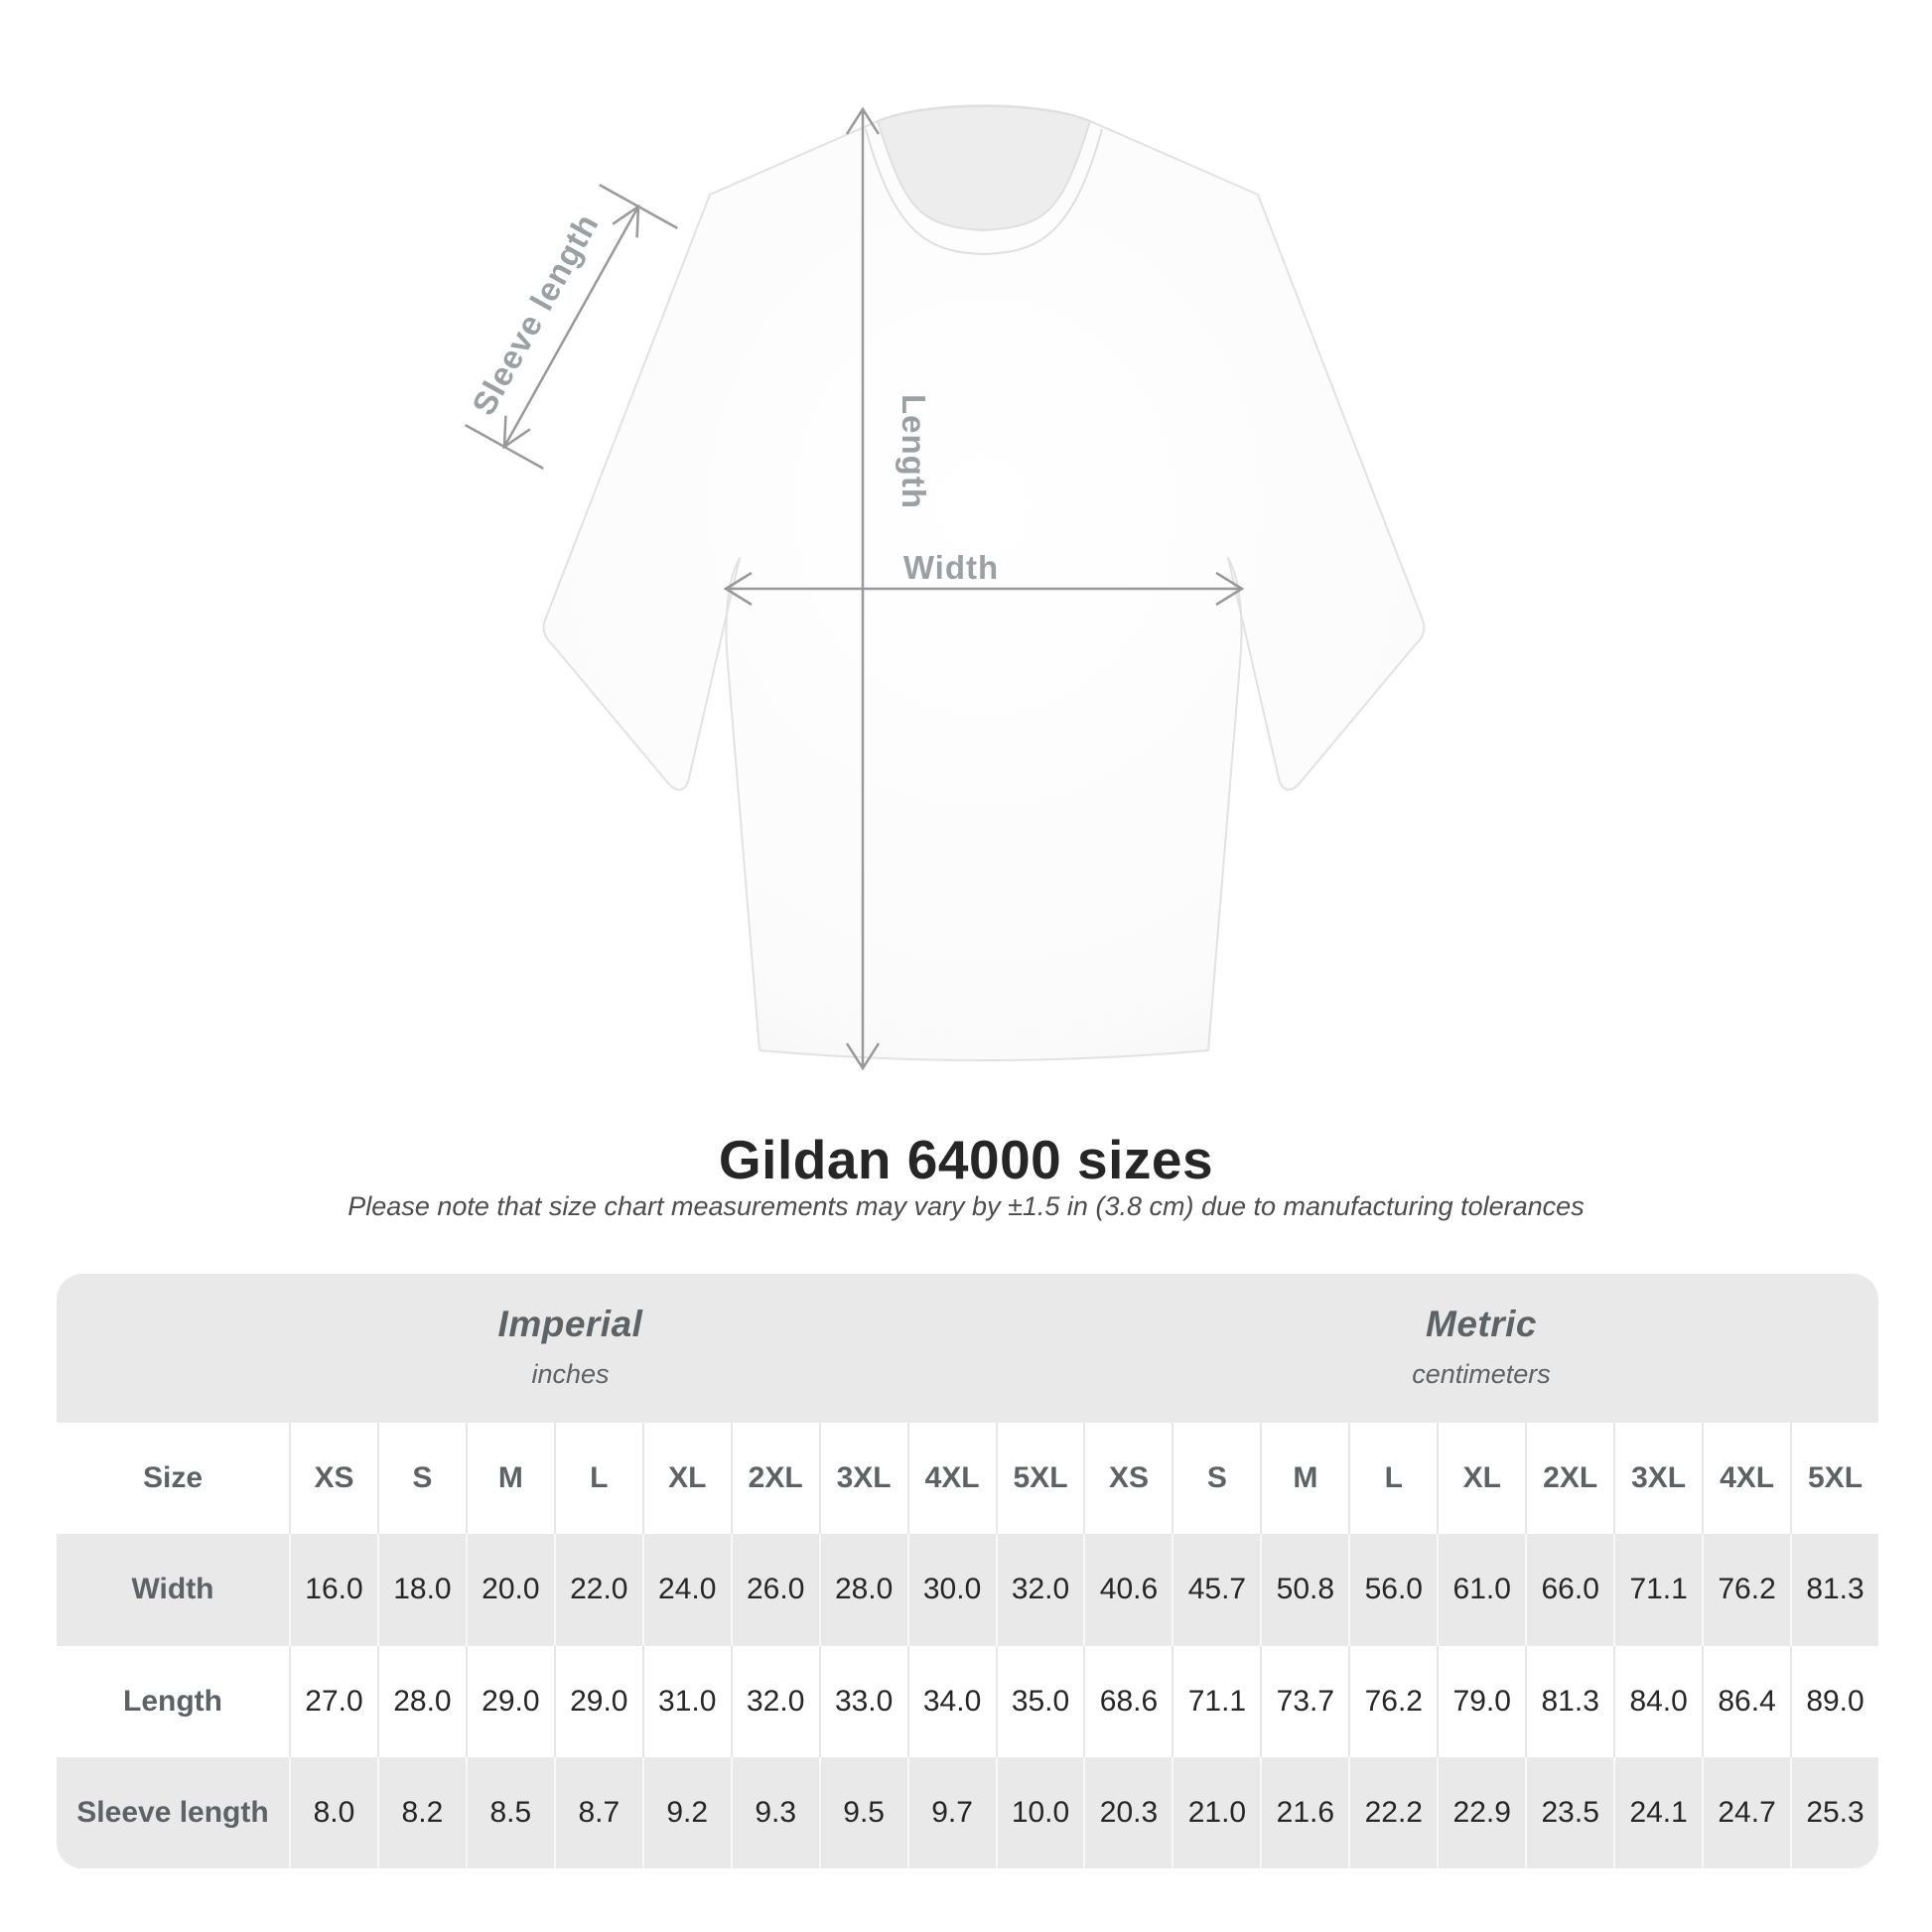 The width and height of the screenshot is (1932, 1932). What do you see at coordinates (172, 1812) in the screenshot?
I see `measurement-row-label: Sleeve length` at bounding box center [172, 1812].